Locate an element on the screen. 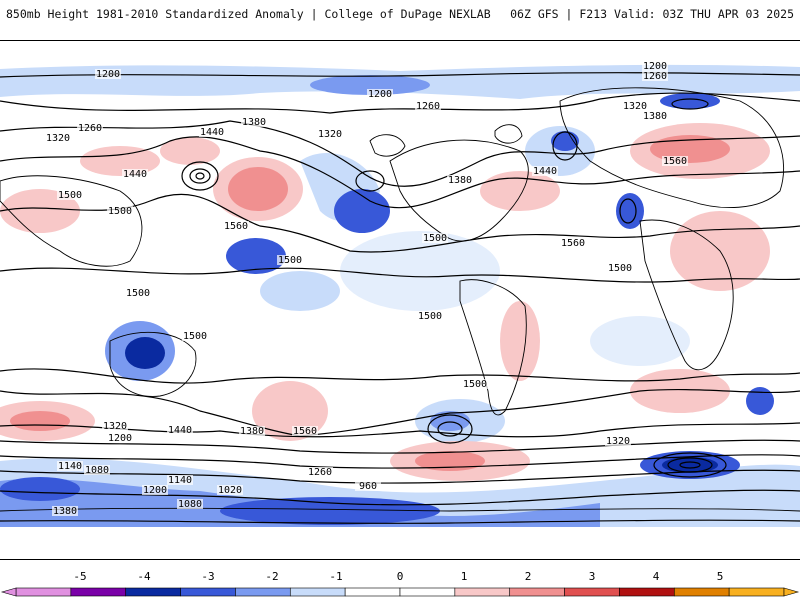 This screenshot has height=600, width=800. contour-label: 1020 is located at coordinates (230, 490).